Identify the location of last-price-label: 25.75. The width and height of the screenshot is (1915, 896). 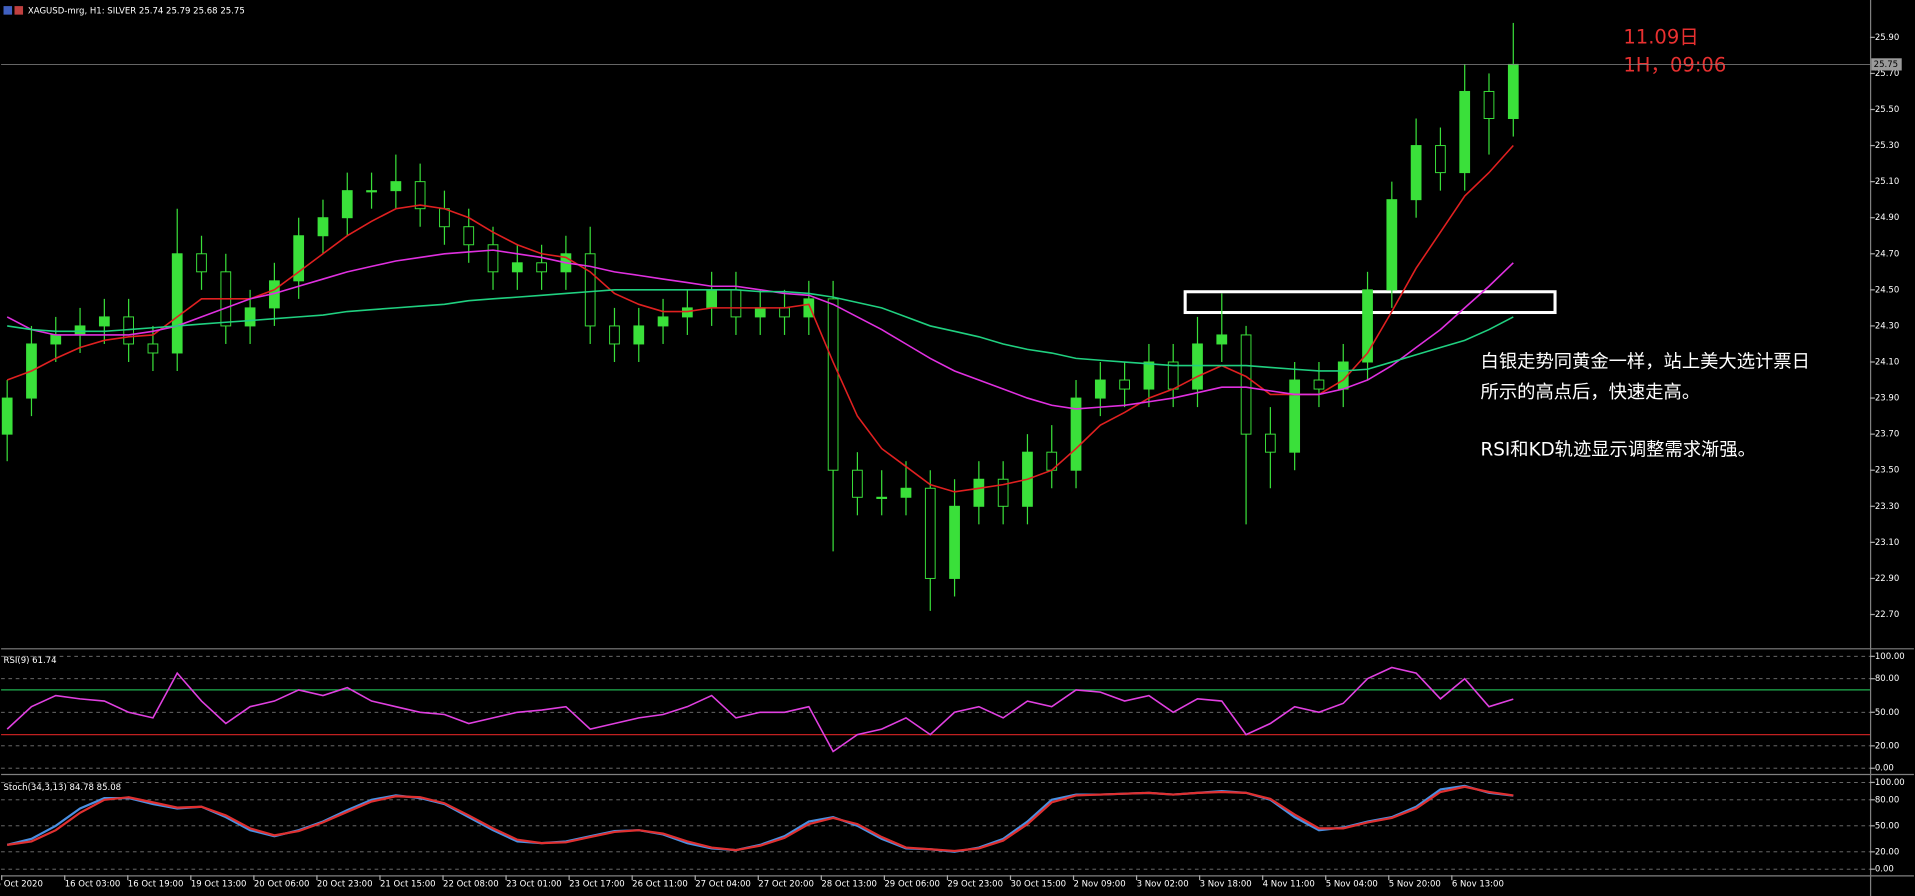
(1886, 65).